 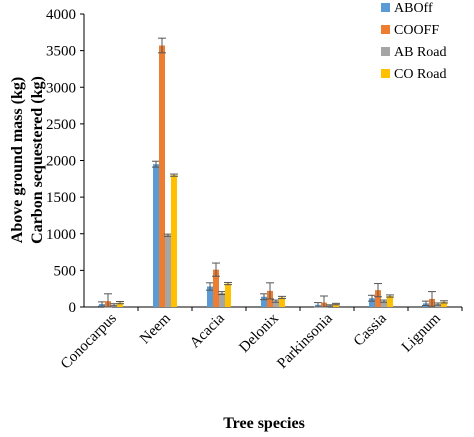 What do you see at coordinates (61, 15) in the screenshot?
I see `y-tick-label: 4000` at bounding box center [61, 15].